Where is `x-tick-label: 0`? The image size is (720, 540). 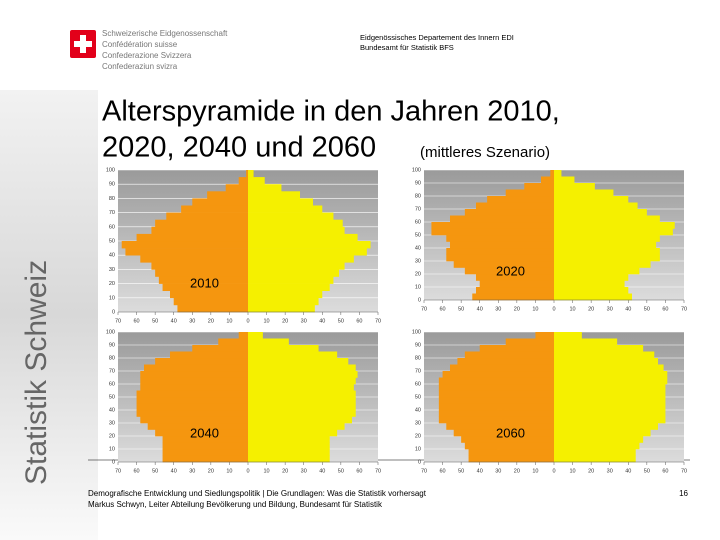
x-tick-label: 0 is located at coordinates (247, 321).